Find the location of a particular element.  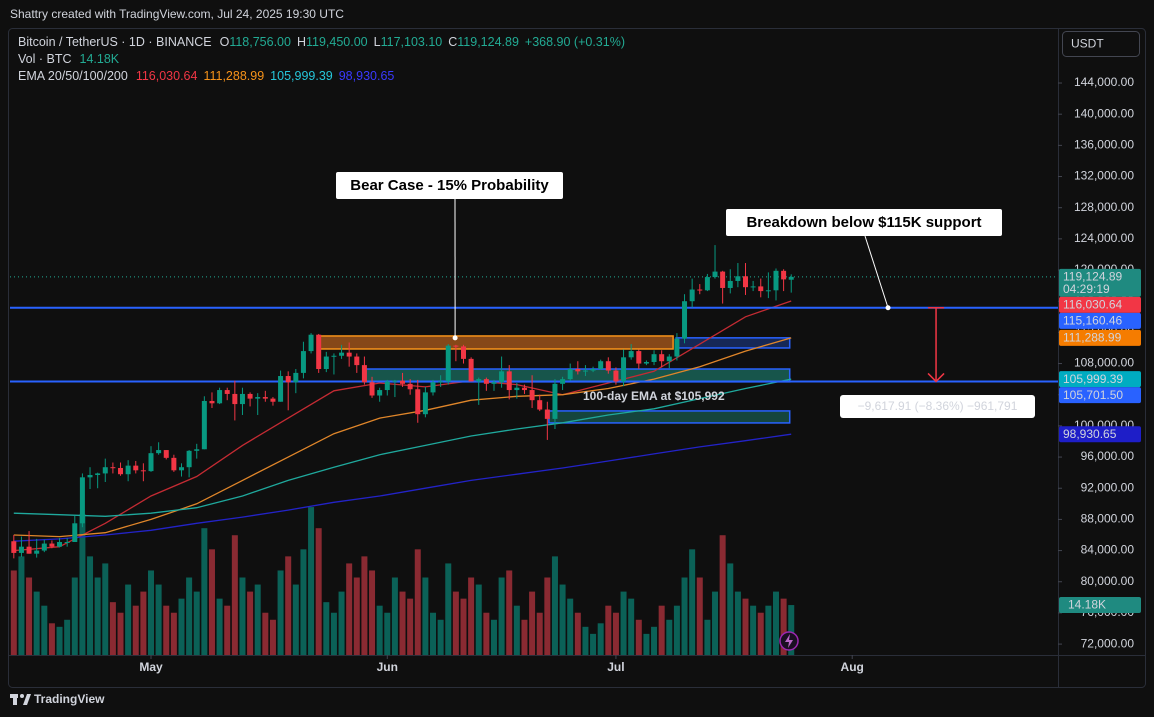

y-tick-label: 140,000.00 is located at coordinates (1104, 113).